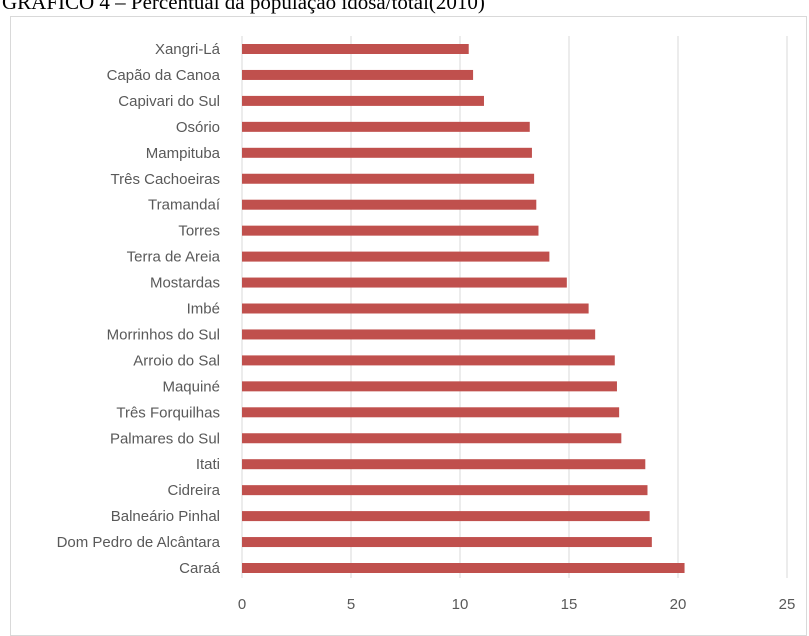 Image resolution: width=809 pixels, height=636 pixels. Describe the element at coordinates (199, 231) in the screenshot. I see `category-label: Torres` at that location.